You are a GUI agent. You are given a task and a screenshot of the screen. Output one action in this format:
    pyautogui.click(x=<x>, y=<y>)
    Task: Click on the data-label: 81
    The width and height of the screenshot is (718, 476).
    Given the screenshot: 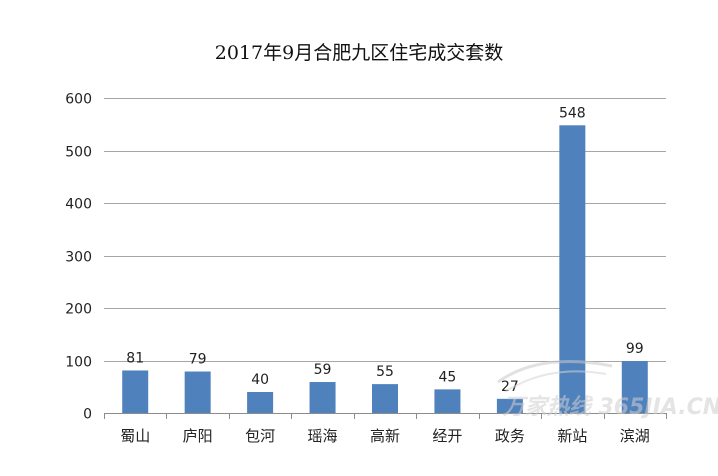 What is the action you would take?
    pyautogui.click(x=135, y=358)
    